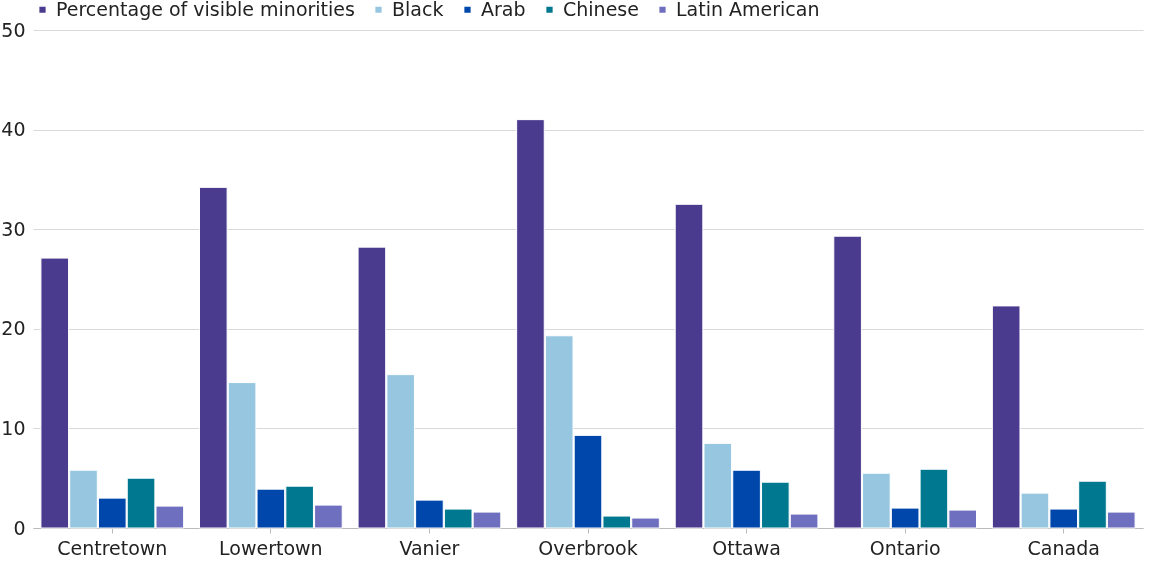 This screenshot has width=1167, height=584. I want to click on x-tick-label: Overbrook, so click(588, 547).